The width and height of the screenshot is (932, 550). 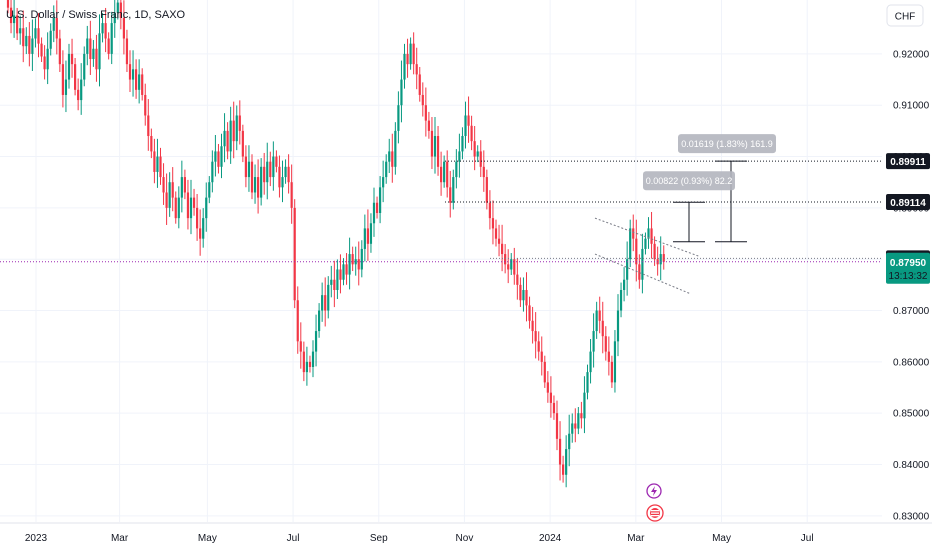 I want to click on channel-upper, so click(x=647, y=237).